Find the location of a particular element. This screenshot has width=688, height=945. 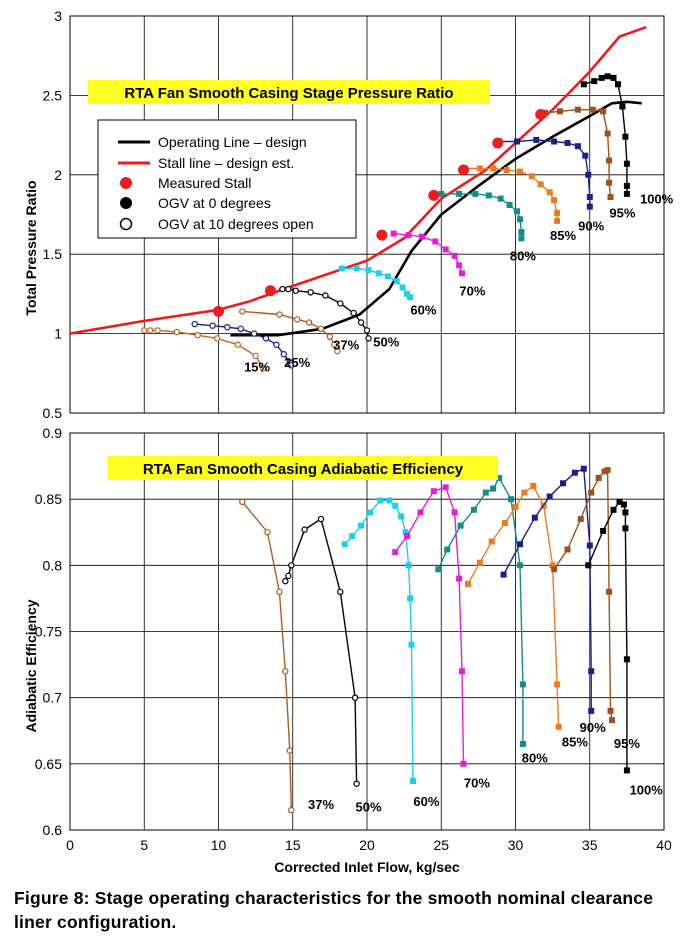

pressure-speed-label-60pct: 60% is located at coordinates (423, 310).